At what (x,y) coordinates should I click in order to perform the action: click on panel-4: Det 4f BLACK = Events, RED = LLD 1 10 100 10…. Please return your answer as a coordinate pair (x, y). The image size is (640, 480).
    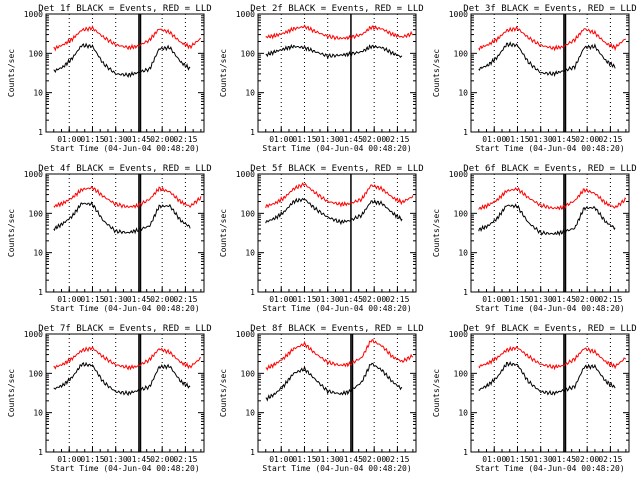
    Looking at the image, I should click on (109, 238).